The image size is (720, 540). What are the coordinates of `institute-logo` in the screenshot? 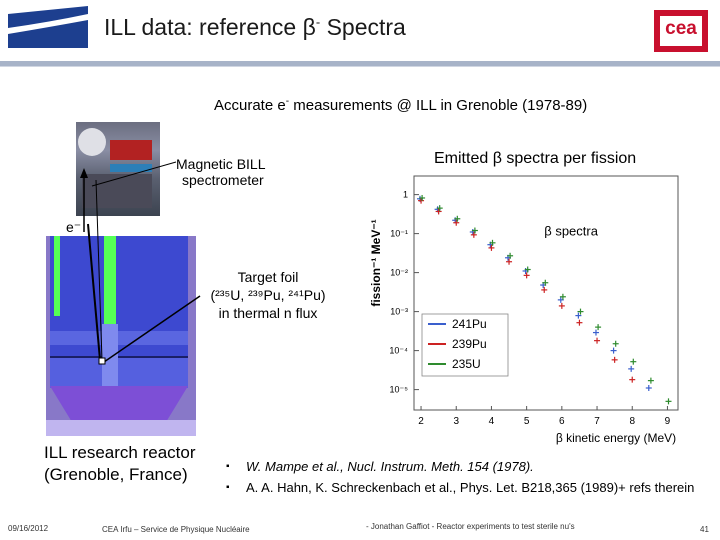 It's located at (48, 29).